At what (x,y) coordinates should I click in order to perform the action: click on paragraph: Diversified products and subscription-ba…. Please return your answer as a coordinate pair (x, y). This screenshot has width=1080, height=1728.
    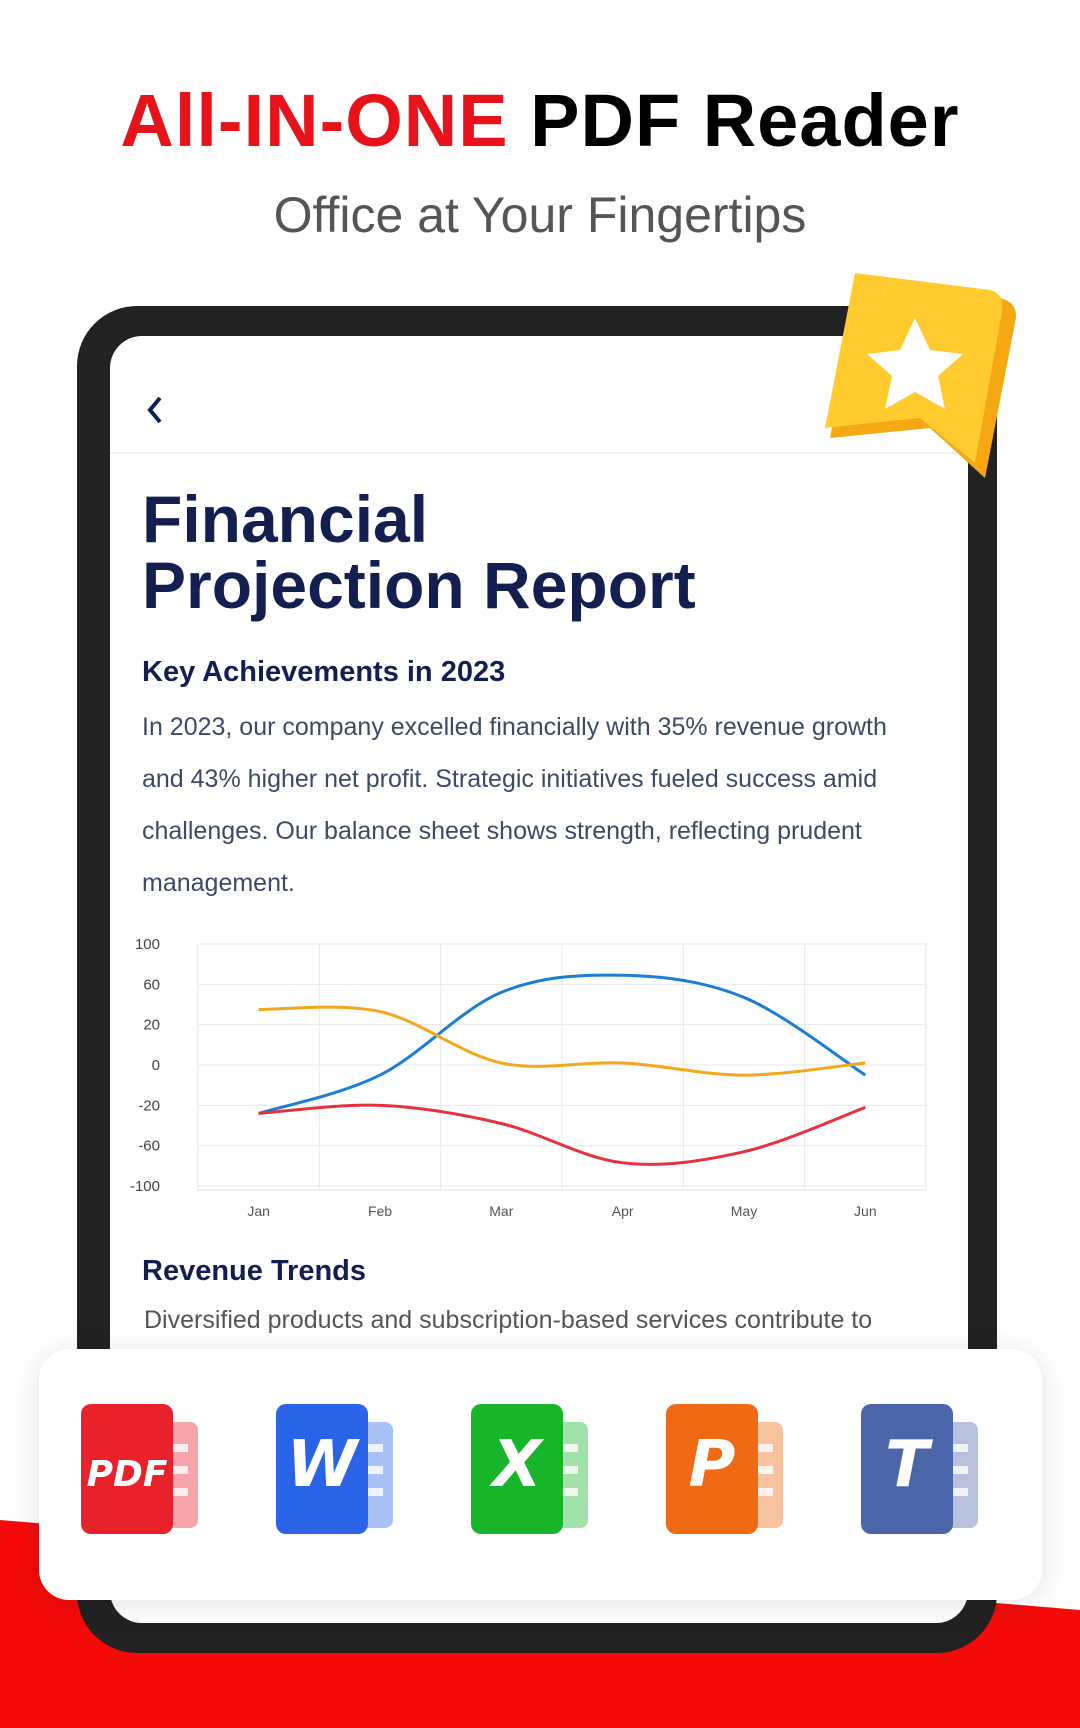
    Looking at the image, I should click on (508, 1320).